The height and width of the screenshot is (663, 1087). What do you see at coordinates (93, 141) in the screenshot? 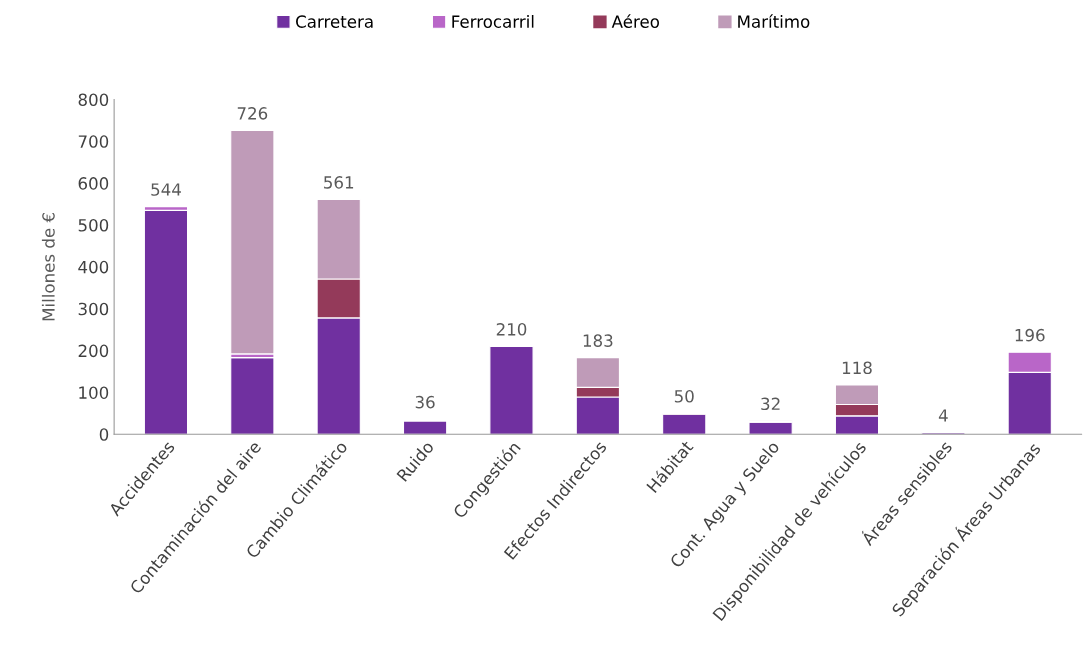
I see `y-tick-label: 700` at bounding box center [93, 141].